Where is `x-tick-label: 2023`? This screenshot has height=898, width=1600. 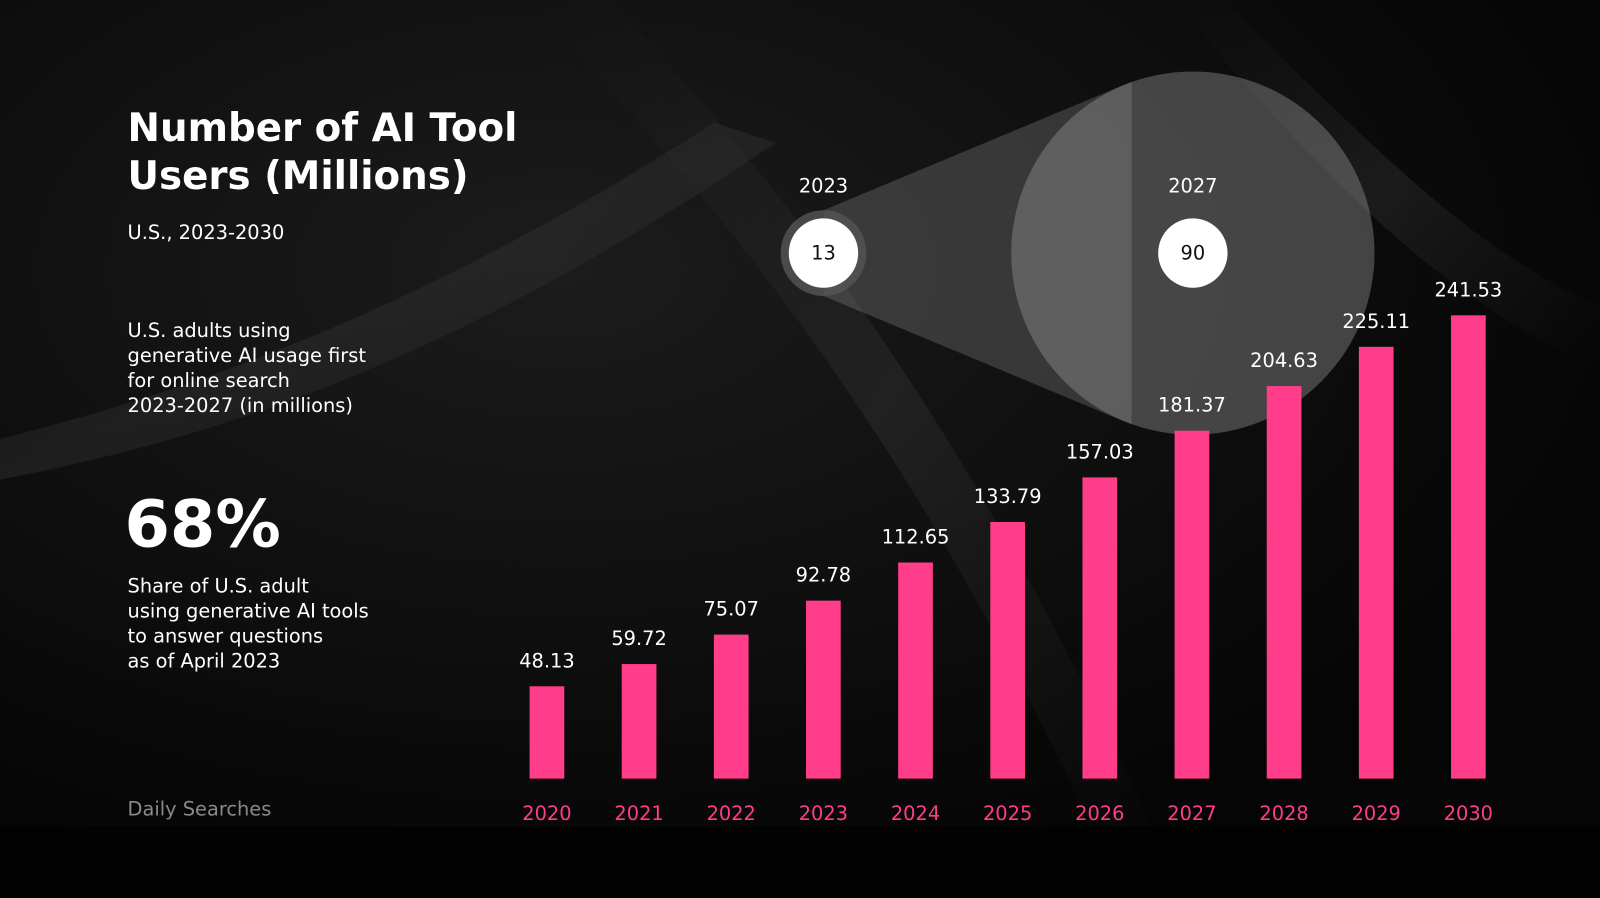
x-tick-label: 2023 is located at coordinates (823, 813).